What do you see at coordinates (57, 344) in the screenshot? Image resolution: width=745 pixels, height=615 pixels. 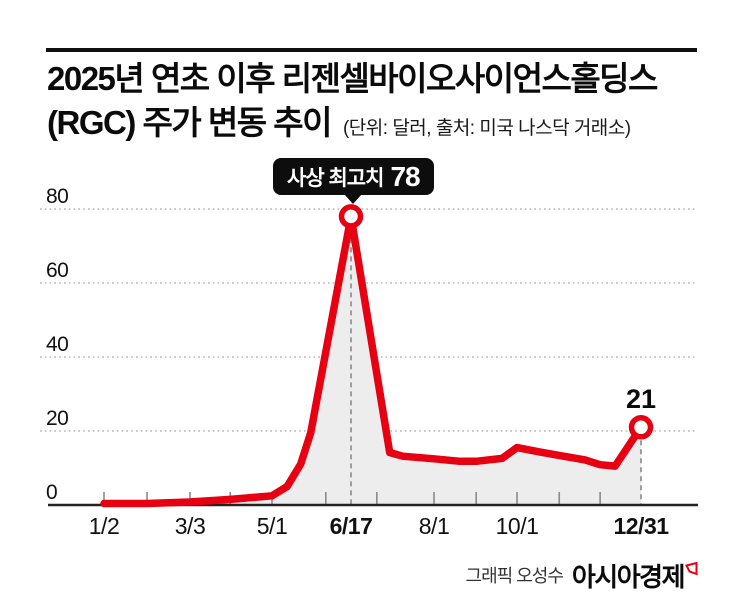 I see `y-tick-label-40: 40` at bounding box center [57, 344].